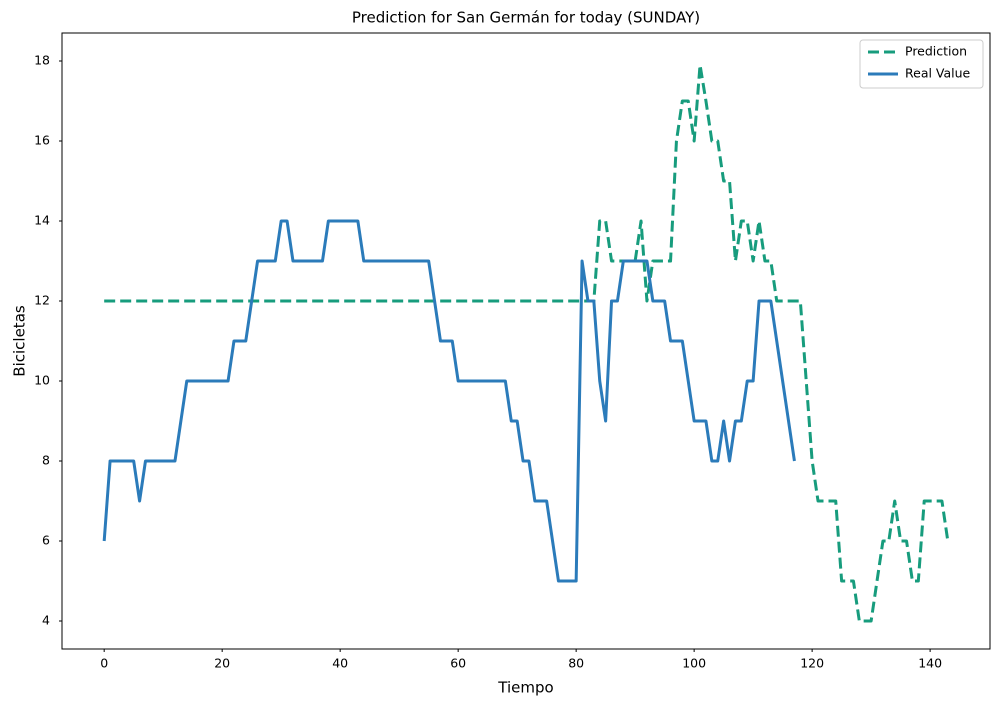 The image size is (1001, 706). Describe the element at coordinates (525, 688) in the screenshot. I see `x-axis-label: Tiempo` at that location.